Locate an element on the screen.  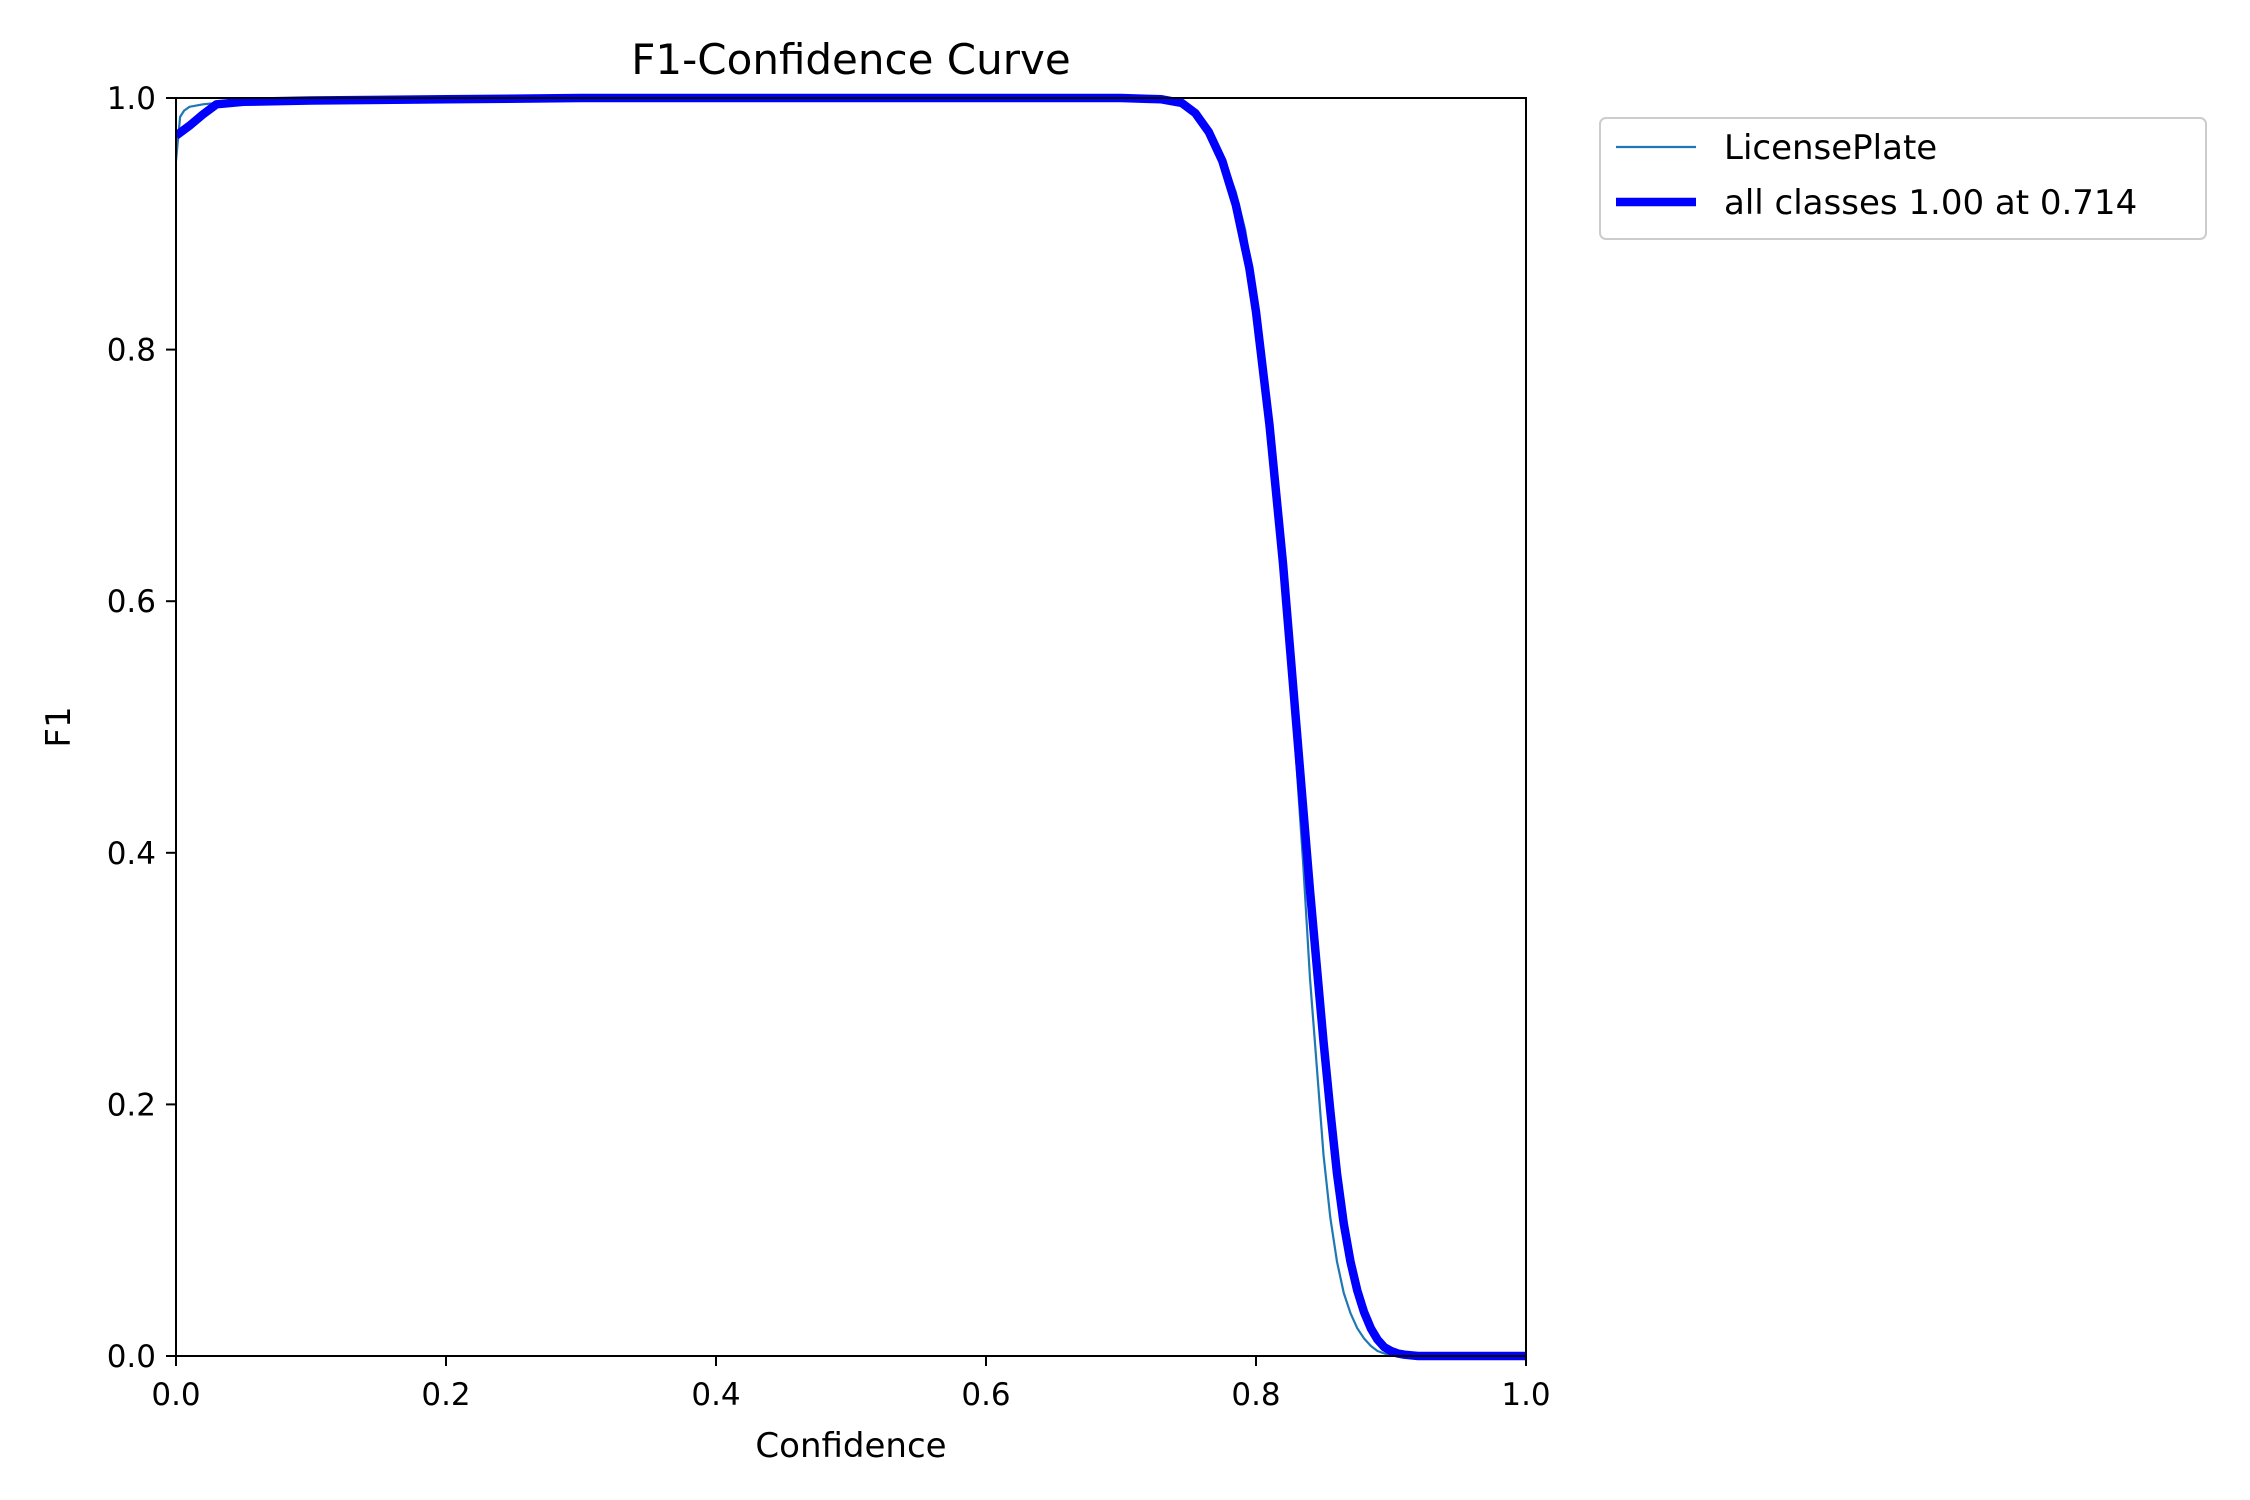
x-tick-label: 1.0 is located at coordinates (1525, 1395).